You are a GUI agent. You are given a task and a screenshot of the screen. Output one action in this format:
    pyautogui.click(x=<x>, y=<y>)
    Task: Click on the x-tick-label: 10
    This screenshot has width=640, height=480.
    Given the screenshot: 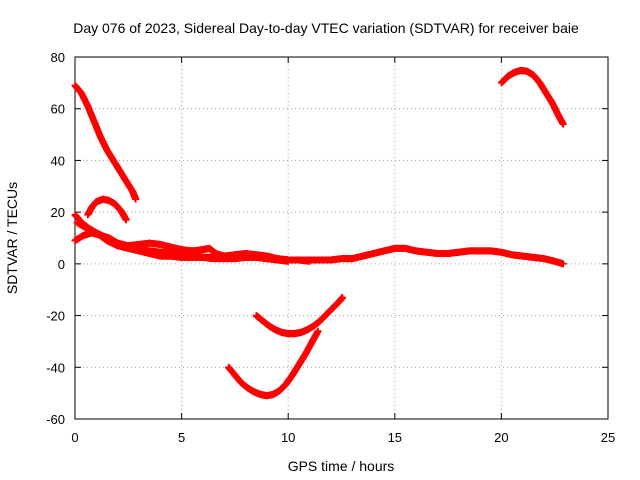 What is the action you would take?
    pyautogui.click(x=288, y=437)
    